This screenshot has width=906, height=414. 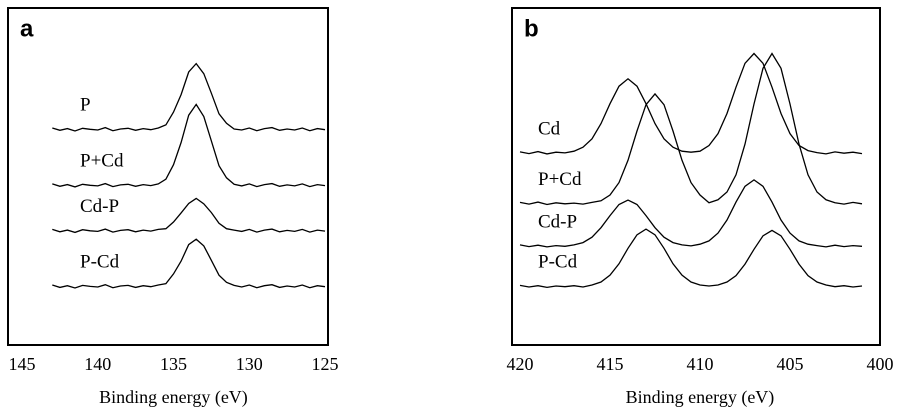 What do you see at coordinates (325, 364) in the screenshot?
I see `x-tick-label: 125` at bounding box center [325, 364].